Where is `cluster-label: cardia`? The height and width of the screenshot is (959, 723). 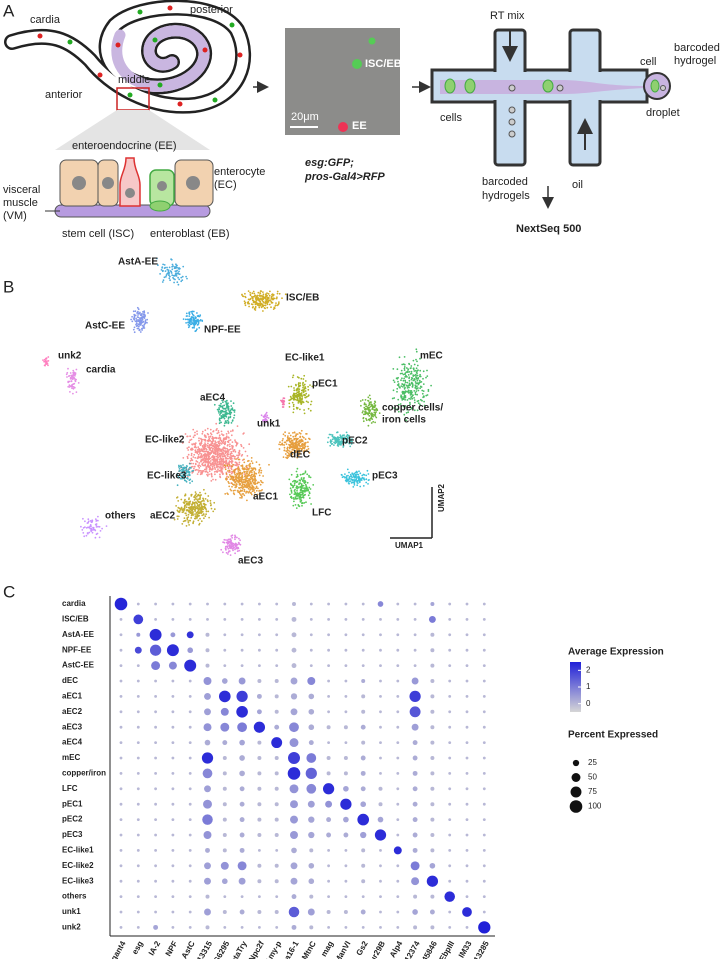 cluster-label: cardia is located at coordinates (101, 370).